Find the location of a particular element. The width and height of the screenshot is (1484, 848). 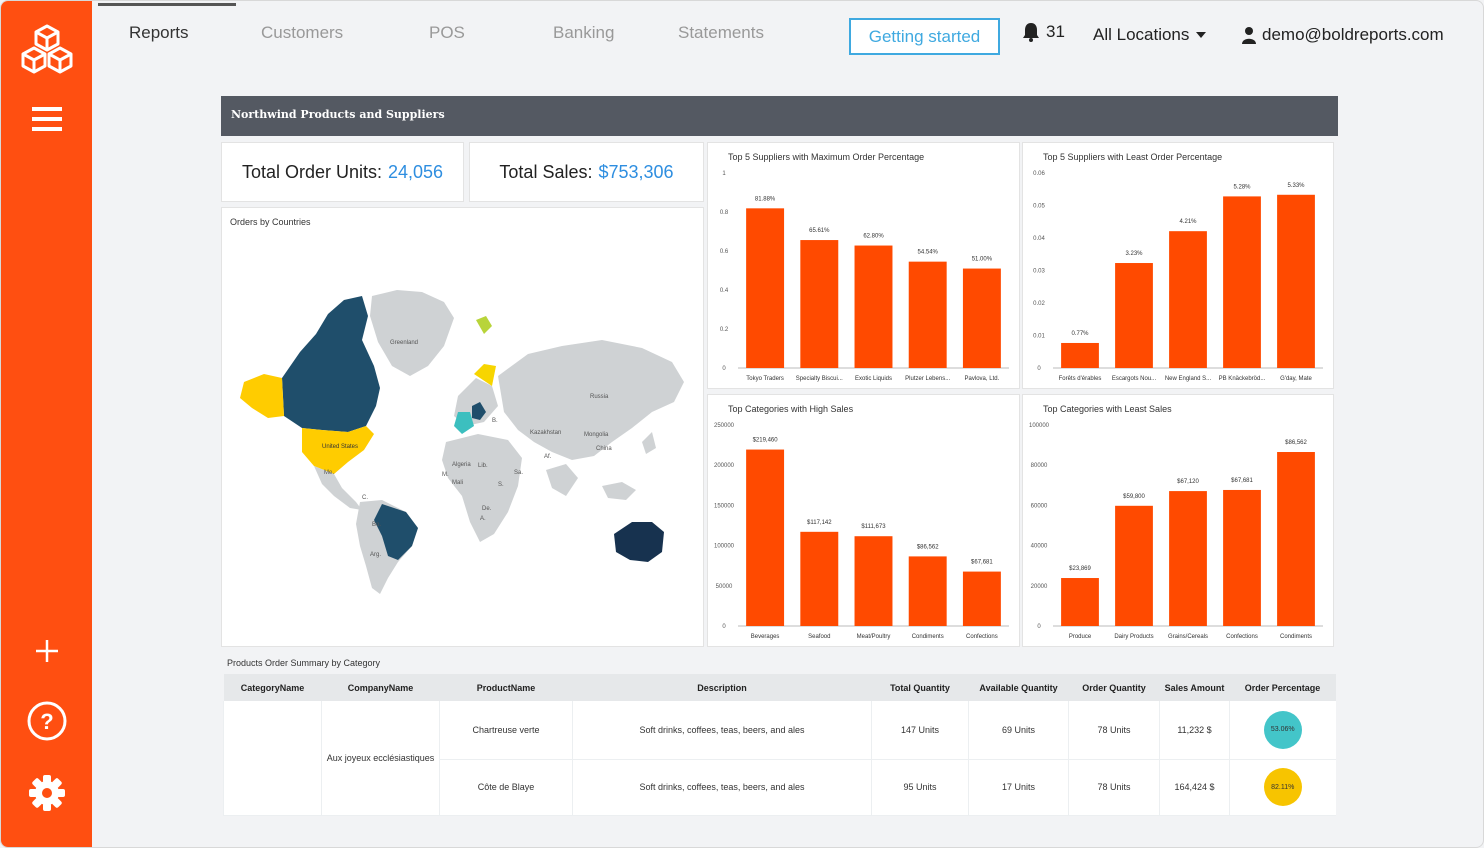

column-header: Available Quantity is located at coordinates (1018, 687).